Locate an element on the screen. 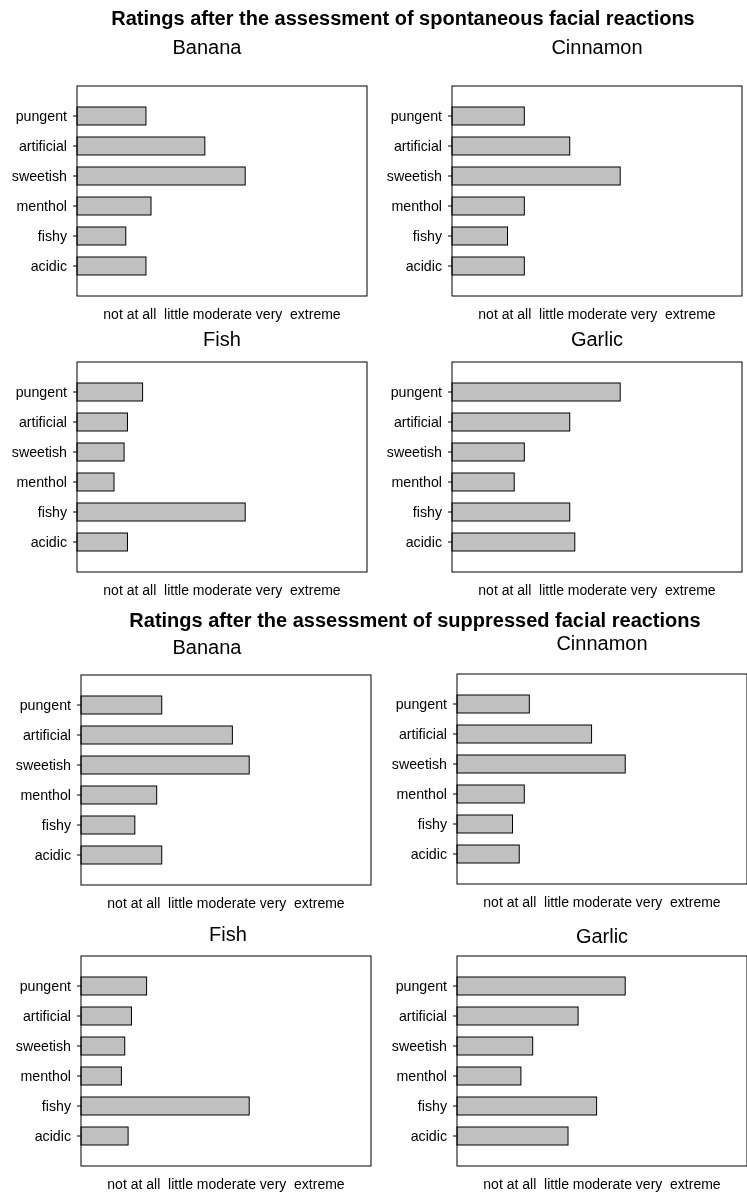 The height and width of the screenshot is (1194, 747). text: Ratings after the assessment of suppressed facial reactions is located at coordinates (415, 620).